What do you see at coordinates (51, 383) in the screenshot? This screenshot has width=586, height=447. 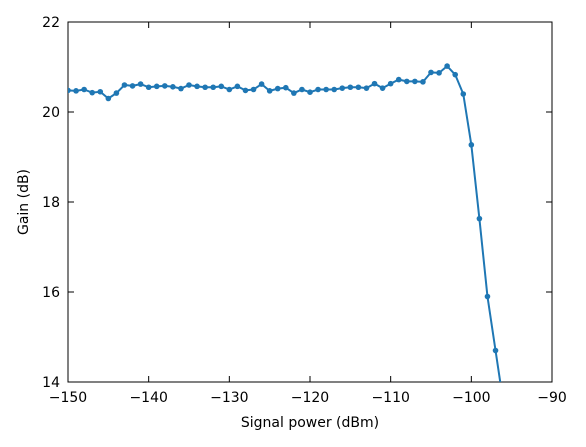 I see `y-tick-label: 14` at bounding box center [51, 383].